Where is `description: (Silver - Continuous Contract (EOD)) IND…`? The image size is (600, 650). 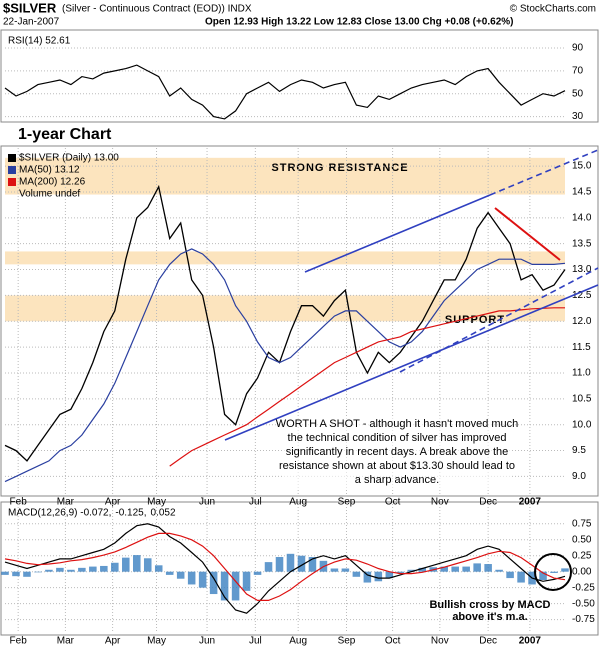
description: (Silver - Continuous Contract (EOD)) IND… is located at coordinates (157, 9).